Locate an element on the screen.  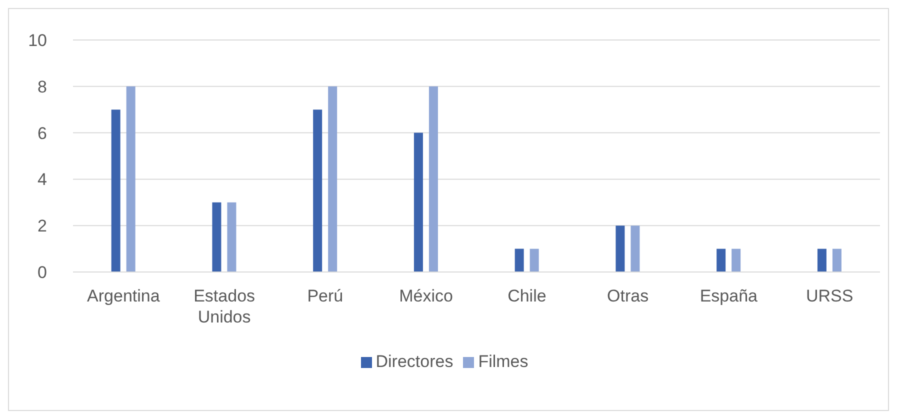
y-tick-label: 8 is located at coordinates (42, 86).